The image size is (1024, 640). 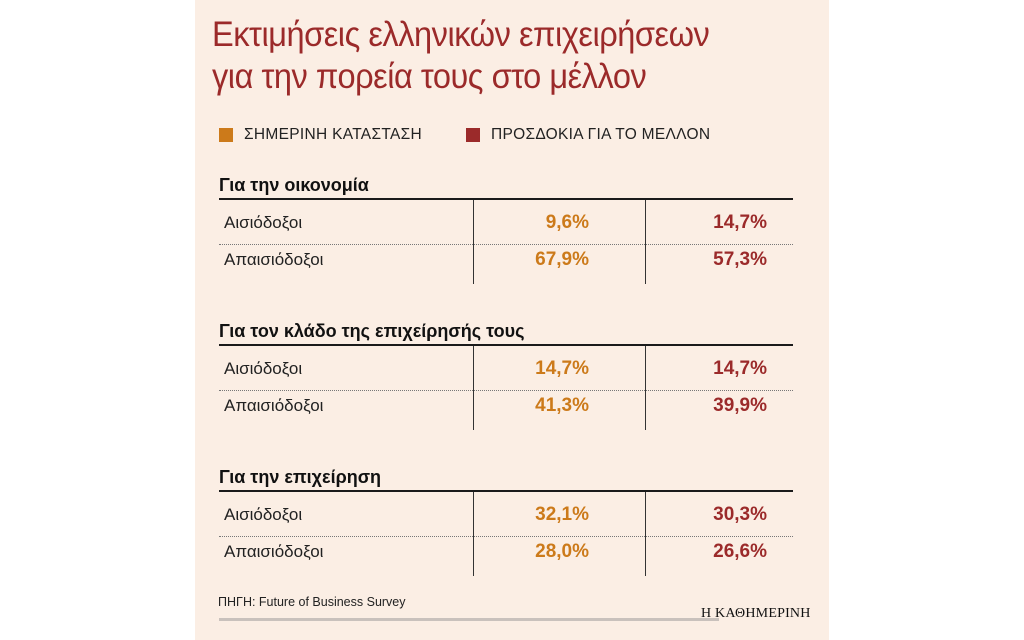 I want to click on value-future: 39,9%, so click(x=740, y=405).